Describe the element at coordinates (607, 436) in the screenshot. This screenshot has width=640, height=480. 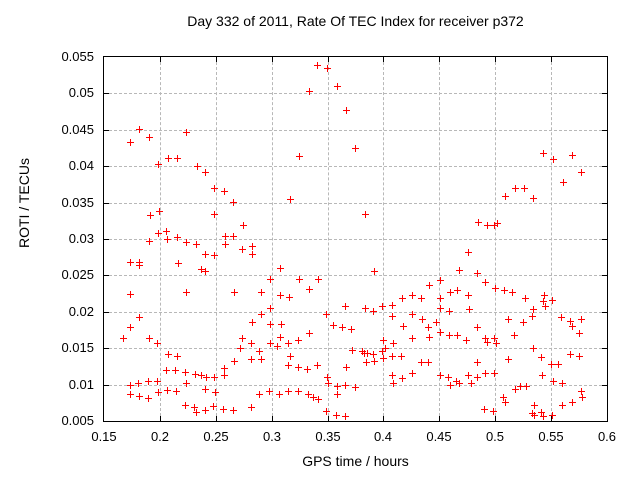
I see `x-tick-label: 0.6` at that location.